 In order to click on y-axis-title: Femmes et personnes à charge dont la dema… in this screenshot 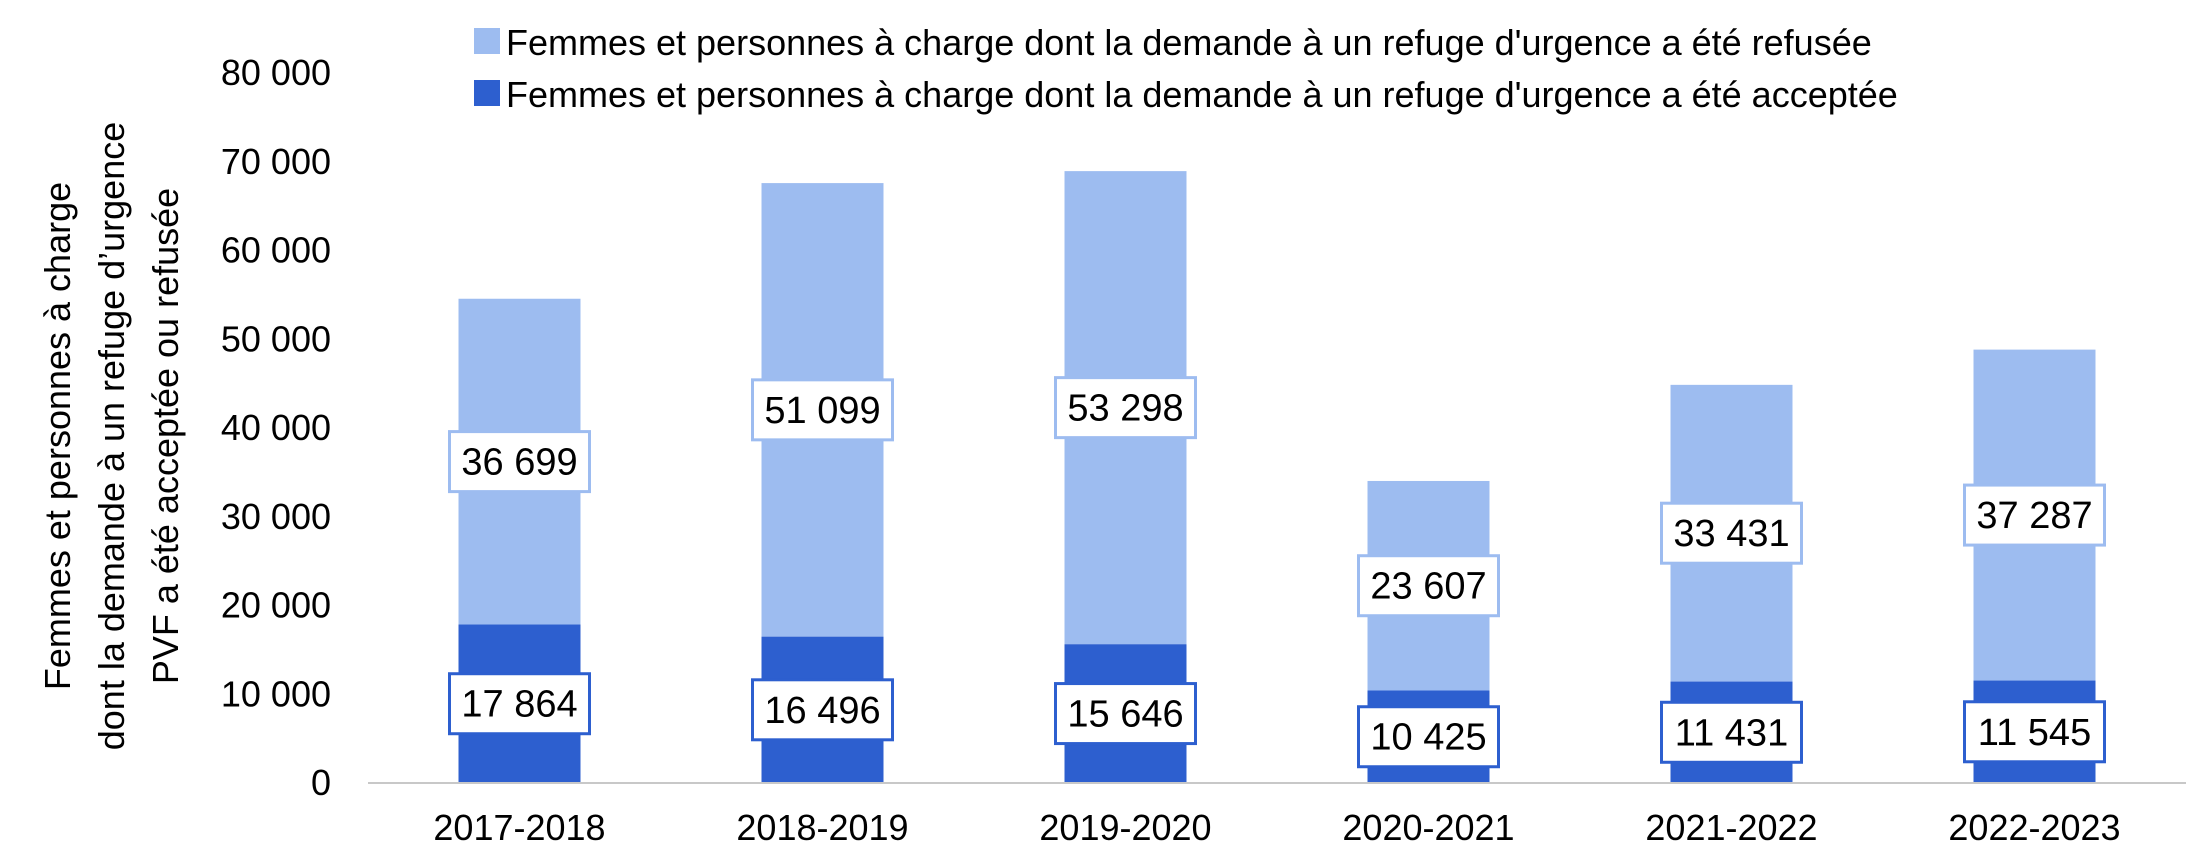, I will do `click(111, 436)`.